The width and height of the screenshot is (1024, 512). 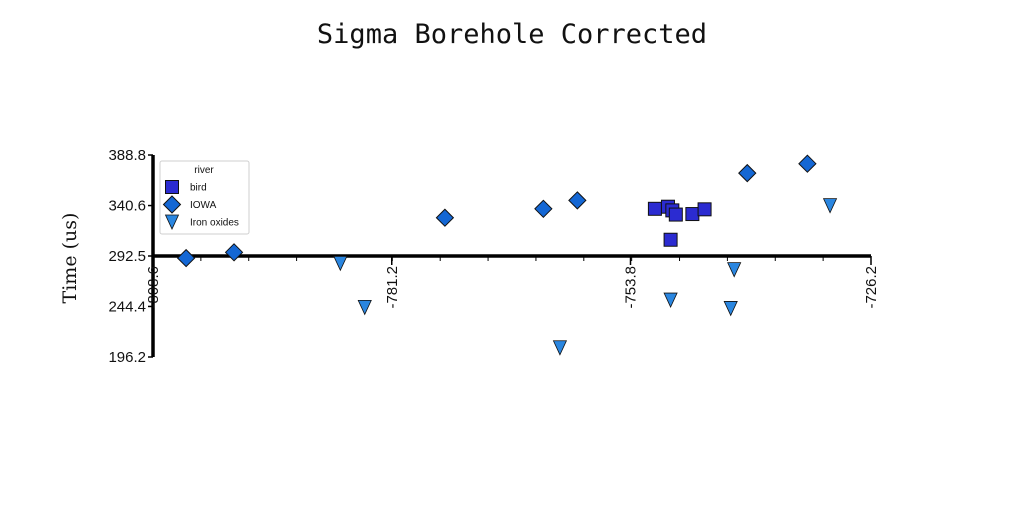 I want to click on y-tick-label: 340.6, so click(x=127, y=206).